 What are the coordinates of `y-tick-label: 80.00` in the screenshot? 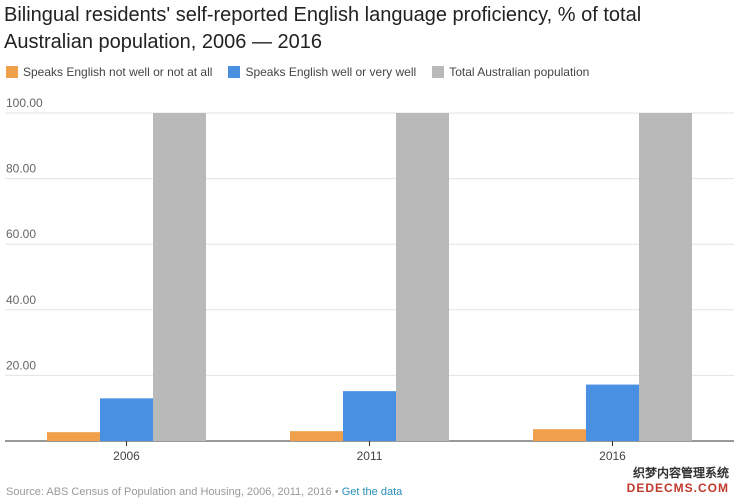 It's located at (21, 169).